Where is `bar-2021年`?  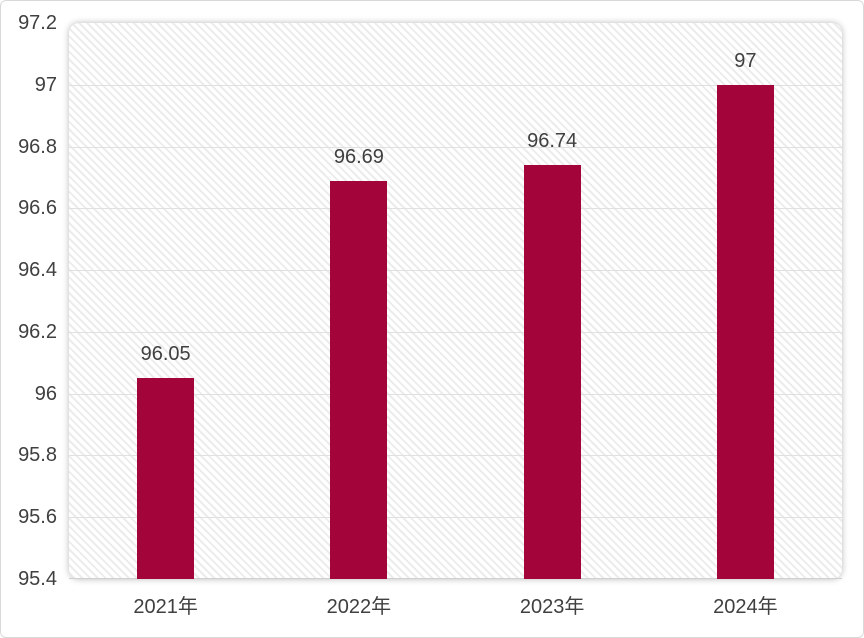 bar-2021年 is located at coordinates (166, 478).